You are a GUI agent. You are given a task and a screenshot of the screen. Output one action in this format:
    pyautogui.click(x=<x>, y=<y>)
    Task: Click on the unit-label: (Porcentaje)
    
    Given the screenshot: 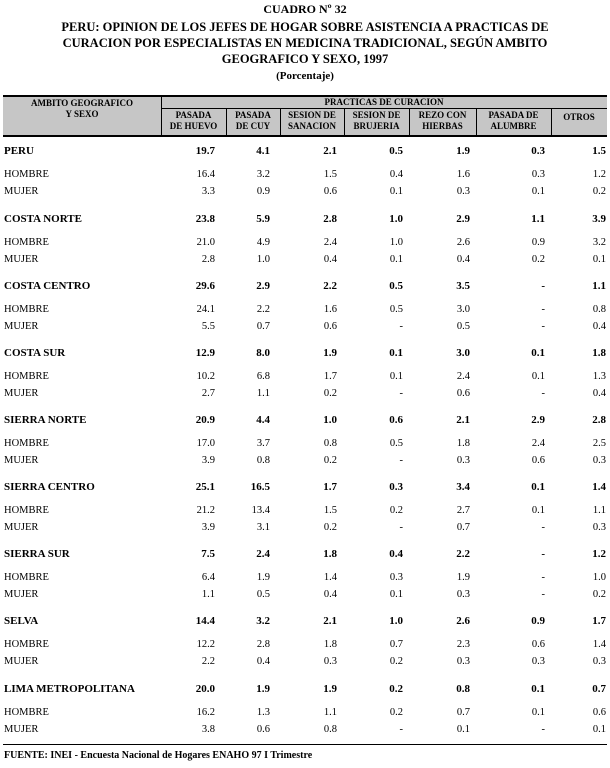 What is the action you would take?
    pyautogui.click(x=305, y=76)
    